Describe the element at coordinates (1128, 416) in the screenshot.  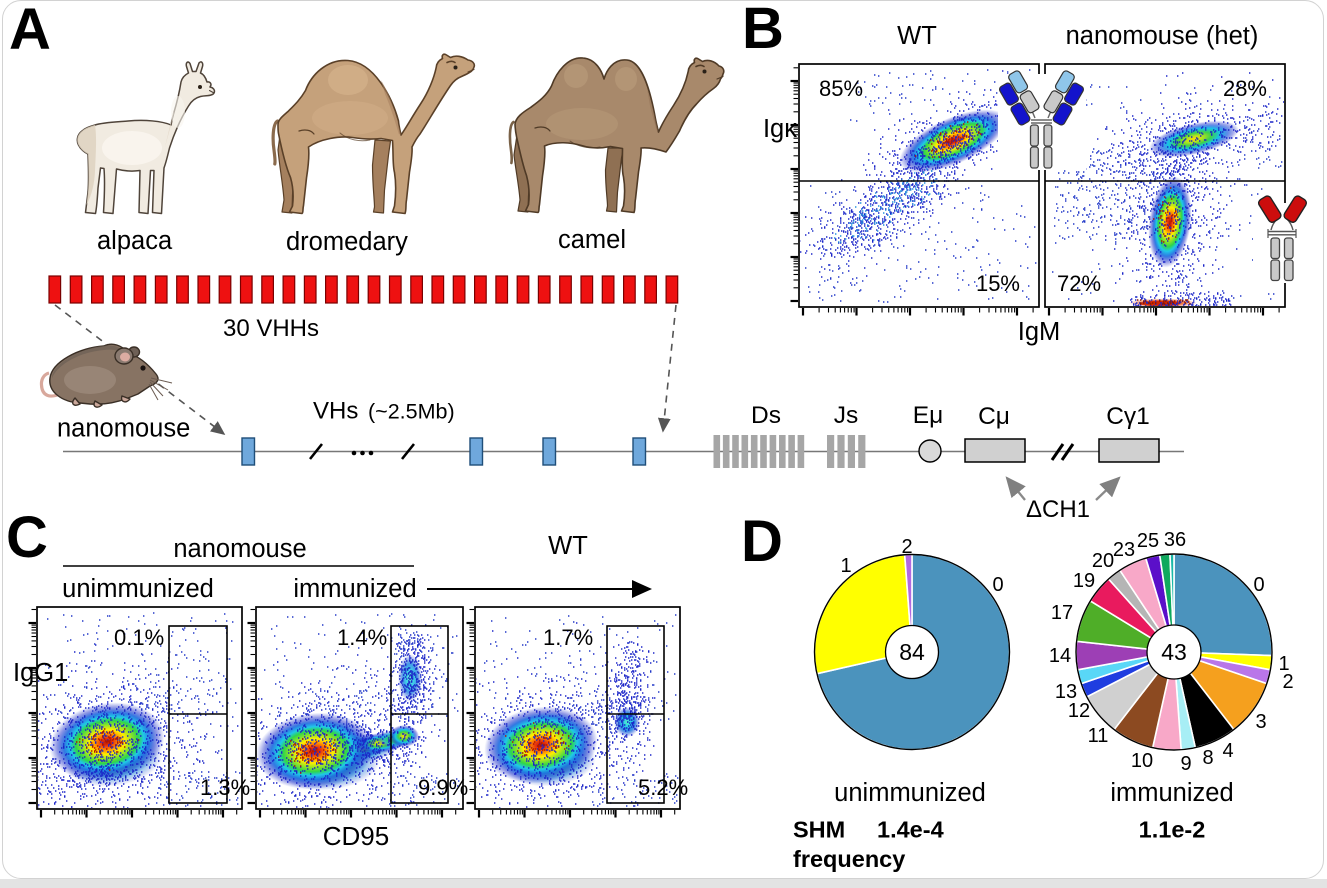
I see `svg-text: Cγ1` at that location.